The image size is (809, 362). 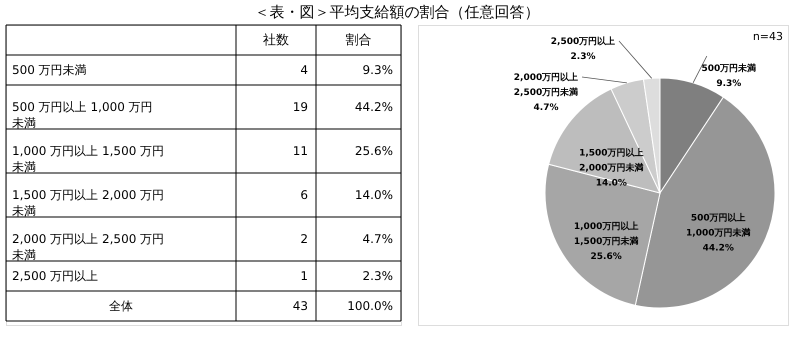 I want to click on slice-label: 1,500万円以上 2,000万円未満, so click(x=611, y=161).